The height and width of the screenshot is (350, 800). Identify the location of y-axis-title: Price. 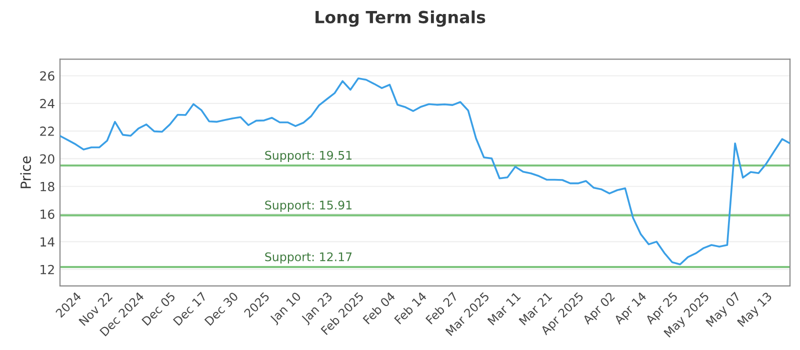
(25, 172).